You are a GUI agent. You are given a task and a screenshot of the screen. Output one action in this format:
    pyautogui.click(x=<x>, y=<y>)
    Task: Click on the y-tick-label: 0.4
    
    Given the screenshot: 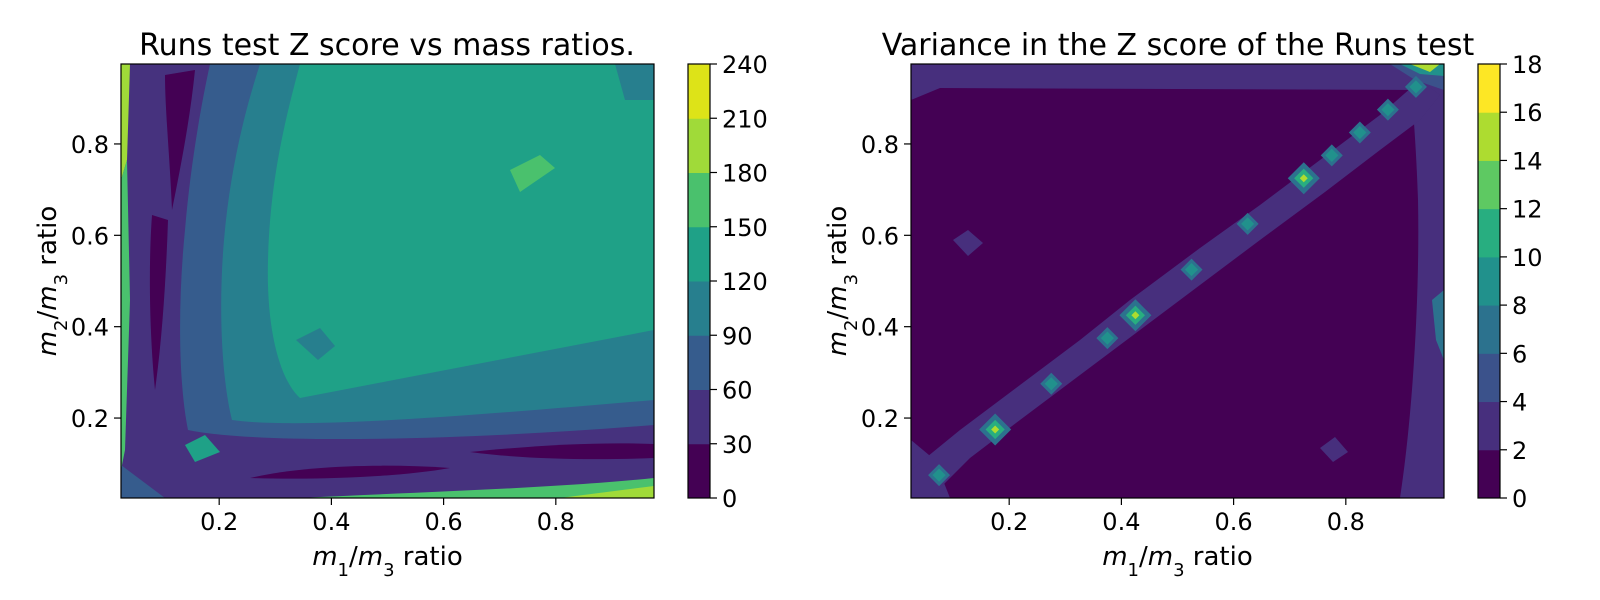 What is the action you would take?
    pyautogui.click(x=90, y=328)
    